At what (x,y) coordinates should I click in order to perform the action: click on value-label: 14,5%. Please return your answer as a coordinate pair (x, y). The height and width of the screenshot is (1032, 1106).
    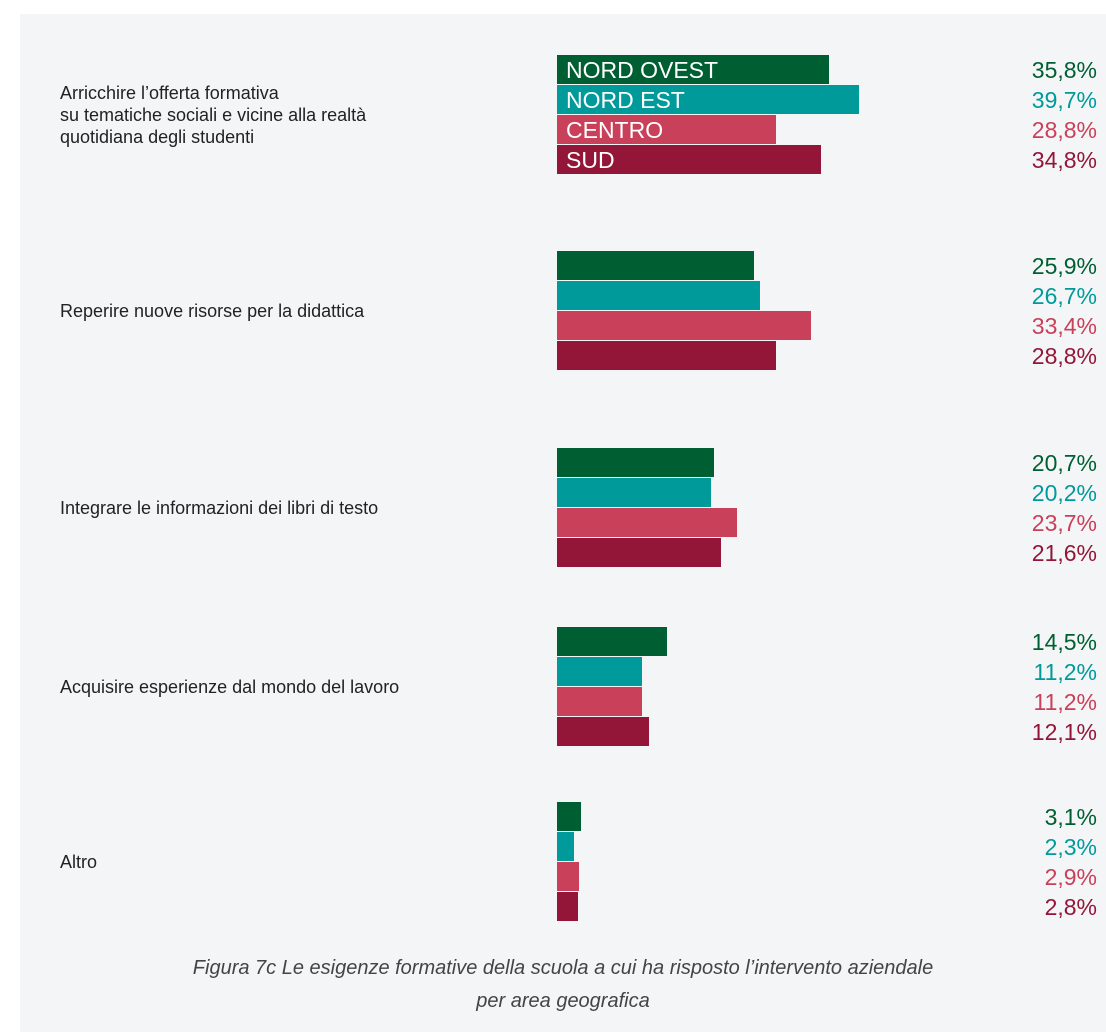
    Looking at the image, I should click on (1064, 642).